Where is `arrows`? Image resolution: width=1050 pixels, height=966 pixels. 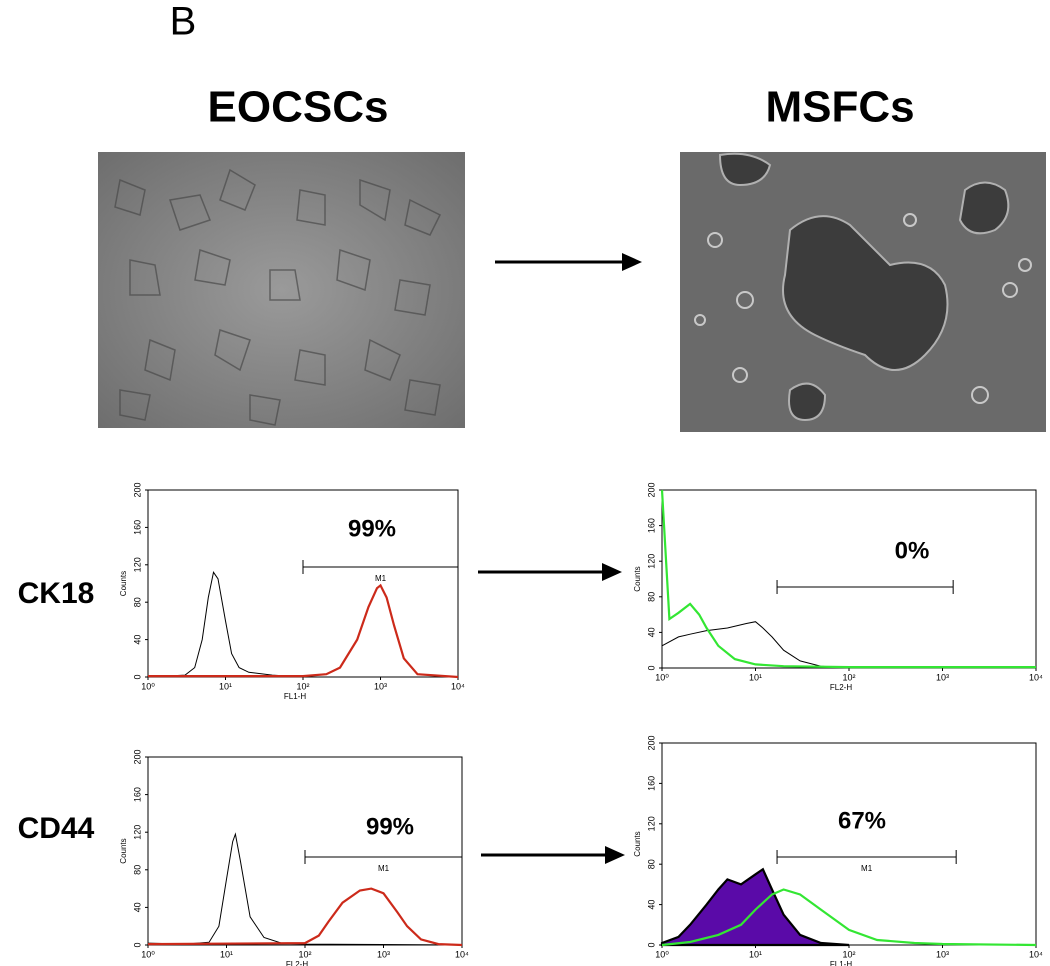
arrows is located at coordinates (560, 558).